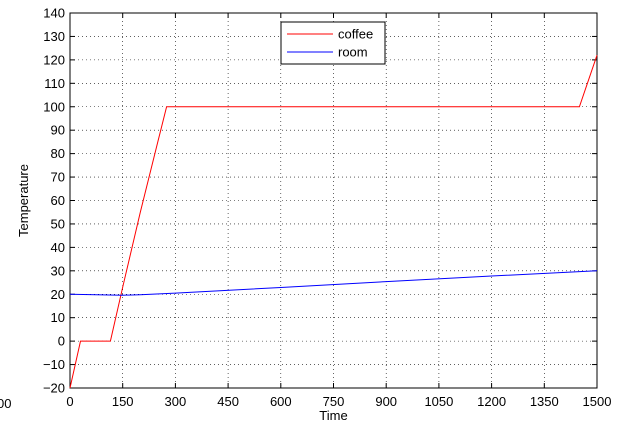 The width and height of the screenshot is (623, 427). Describe the element at coordinates (58, 130) in the screenshot. I see `y-tick-label: 90` at that location.